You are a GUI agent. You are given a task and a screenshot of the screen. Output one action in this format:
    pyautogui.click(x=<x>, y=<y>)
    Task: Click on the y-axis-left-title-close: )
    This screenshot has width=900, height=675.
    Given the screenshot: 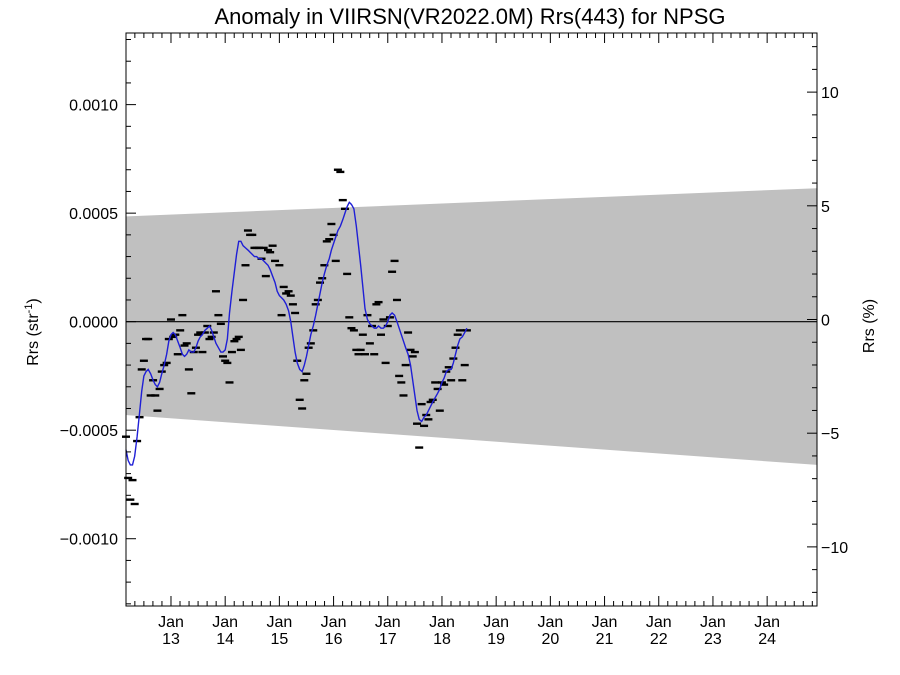 What is the action you would take?
    pyautogui.click(x=33, y=300)
    